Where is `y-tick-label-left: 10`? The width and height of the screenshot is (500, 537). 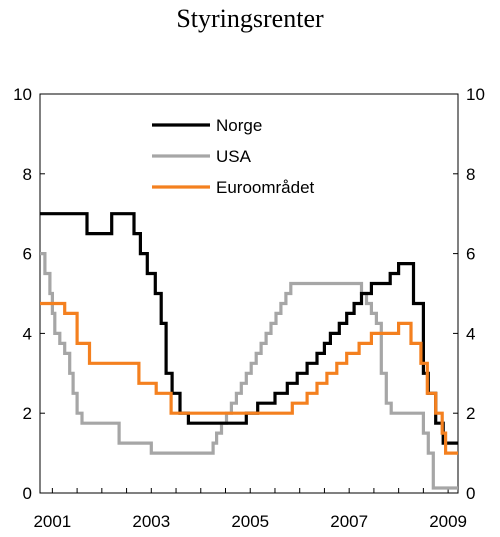 y-tick-label-left: 10 is located at coordinates (22, 94).